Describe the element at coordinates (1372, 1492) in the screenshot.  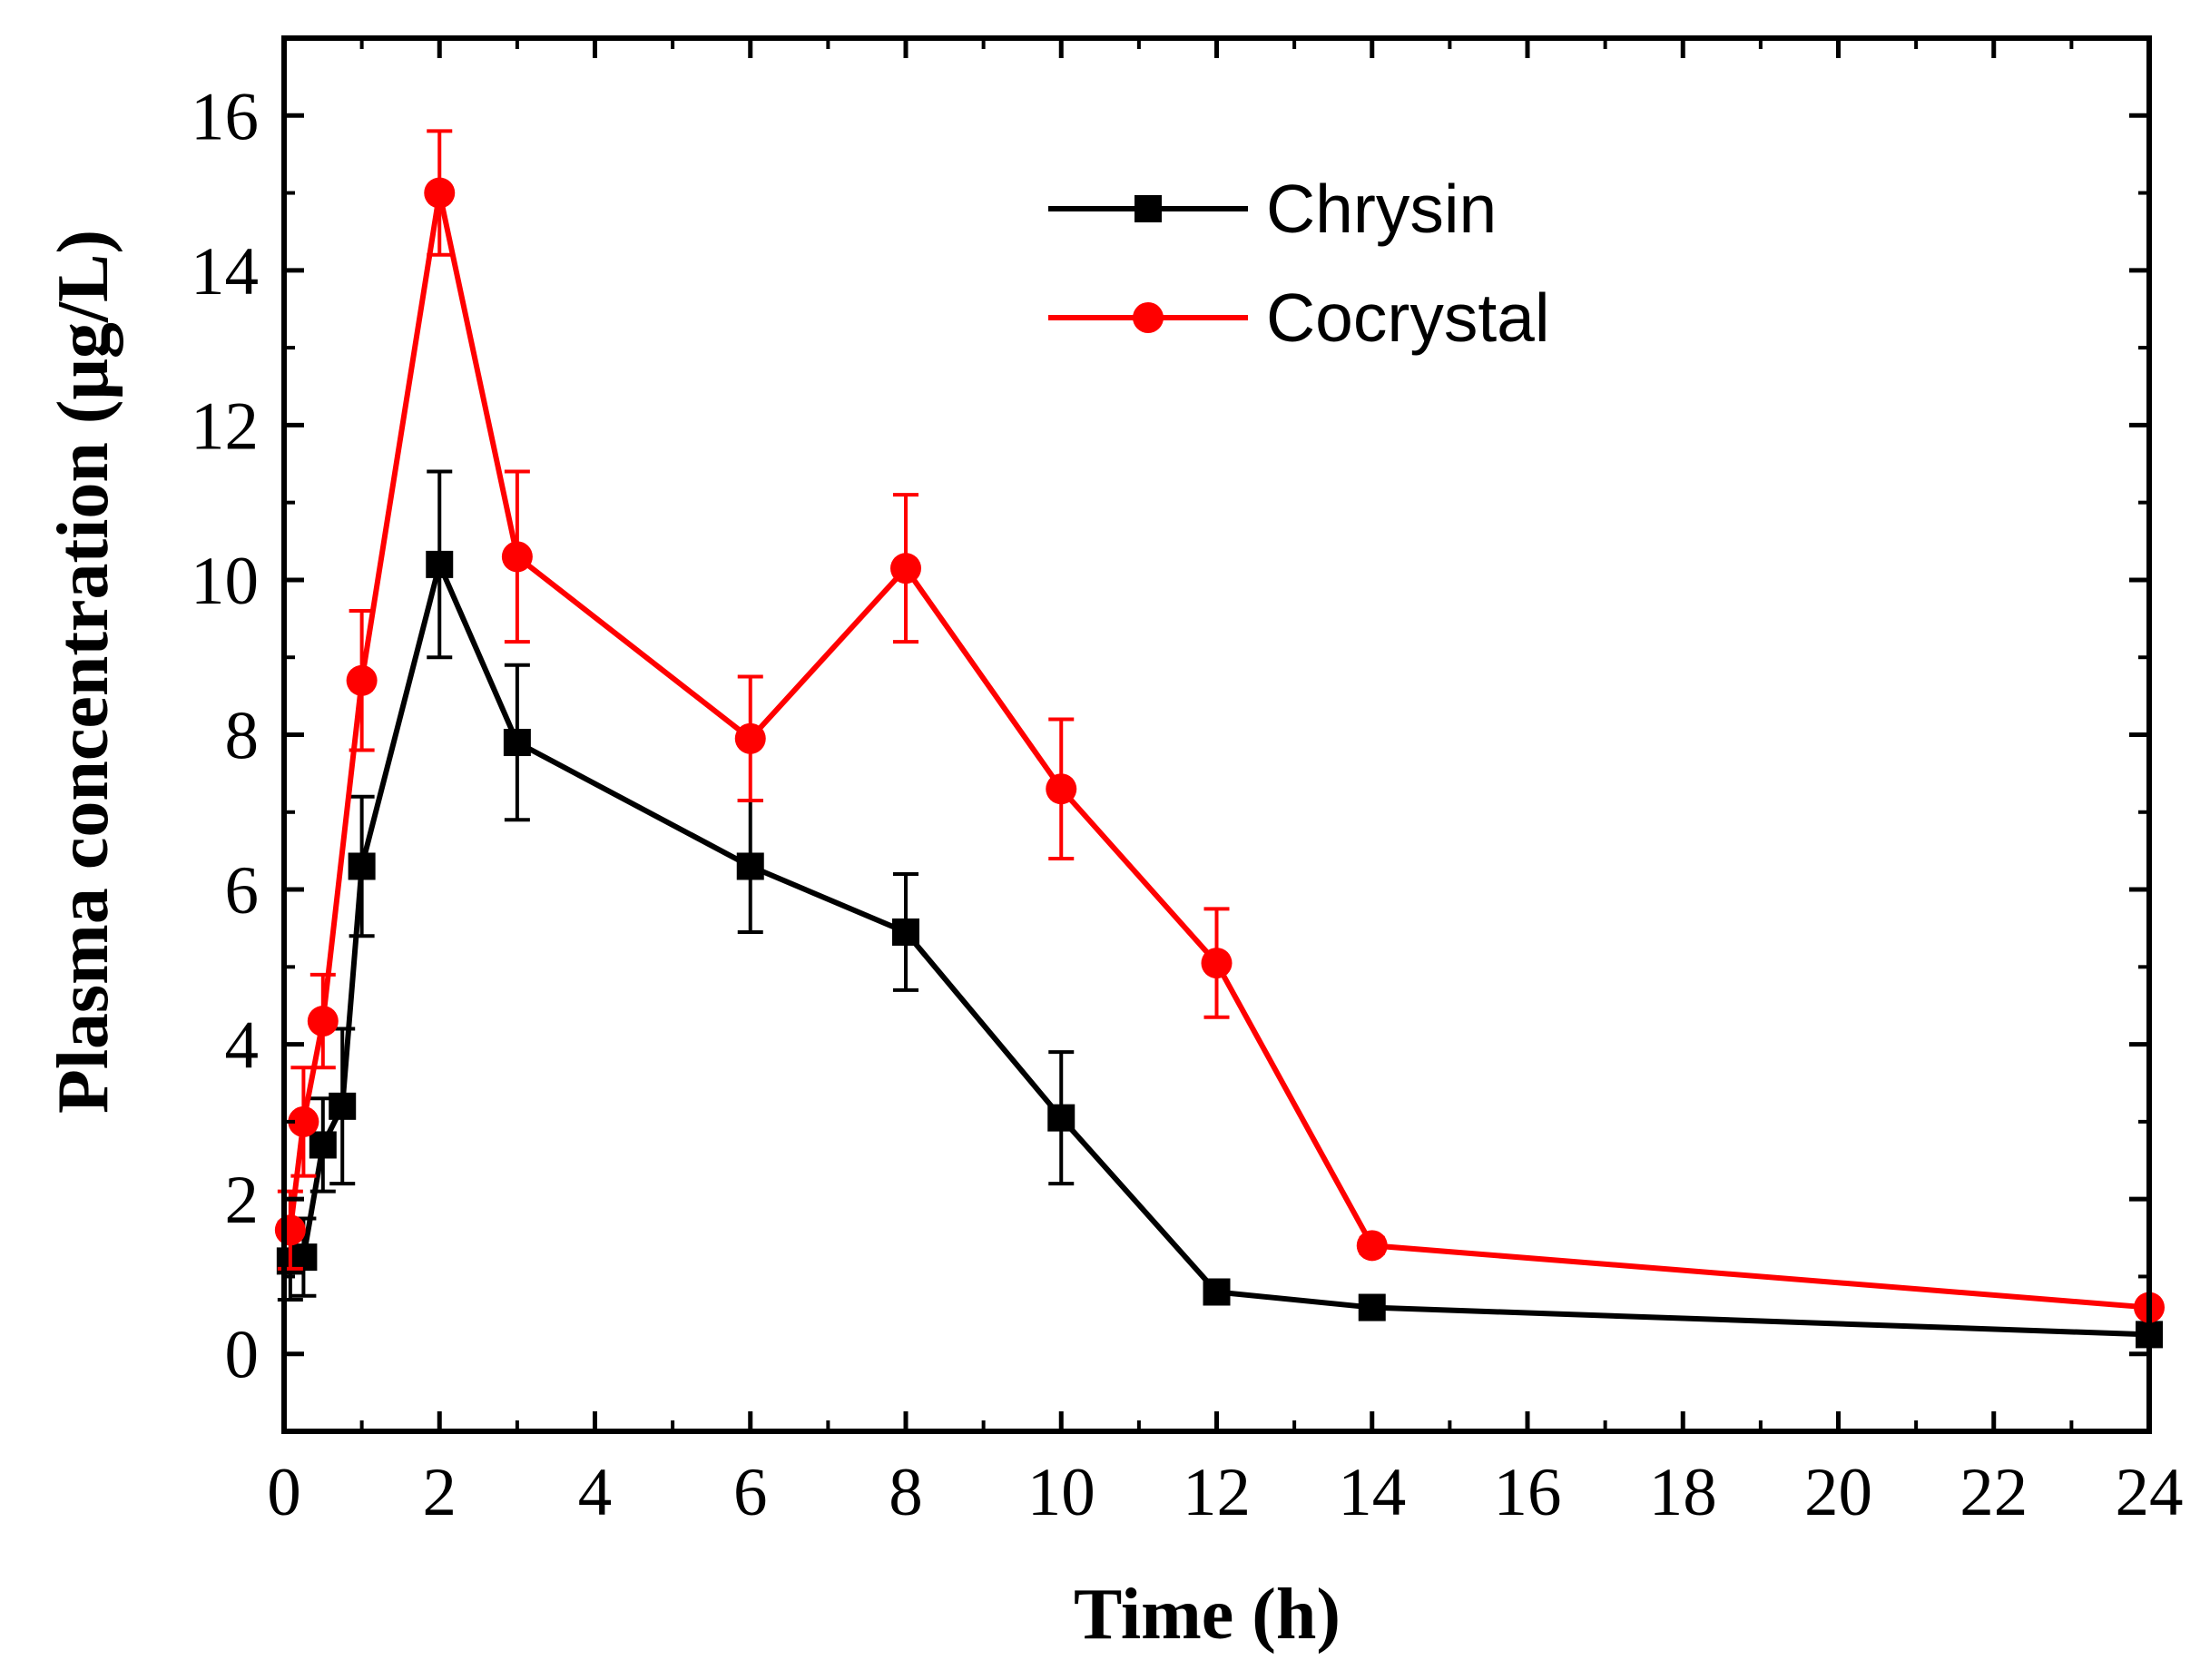
I see `x-tick-label: 14` at that location.